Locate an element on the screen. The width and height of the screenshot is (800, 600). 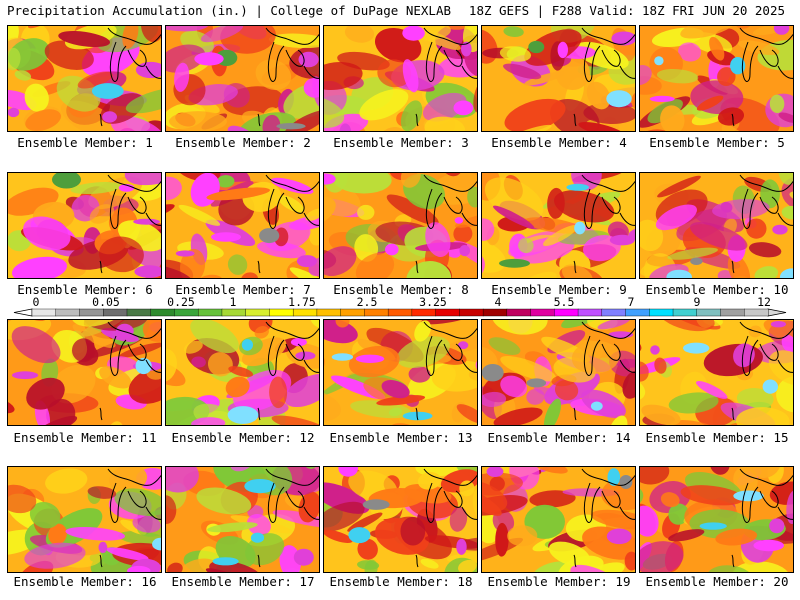
ensemble-member-label: Ensemble Member: 14 is located at coordinates (559, 437).